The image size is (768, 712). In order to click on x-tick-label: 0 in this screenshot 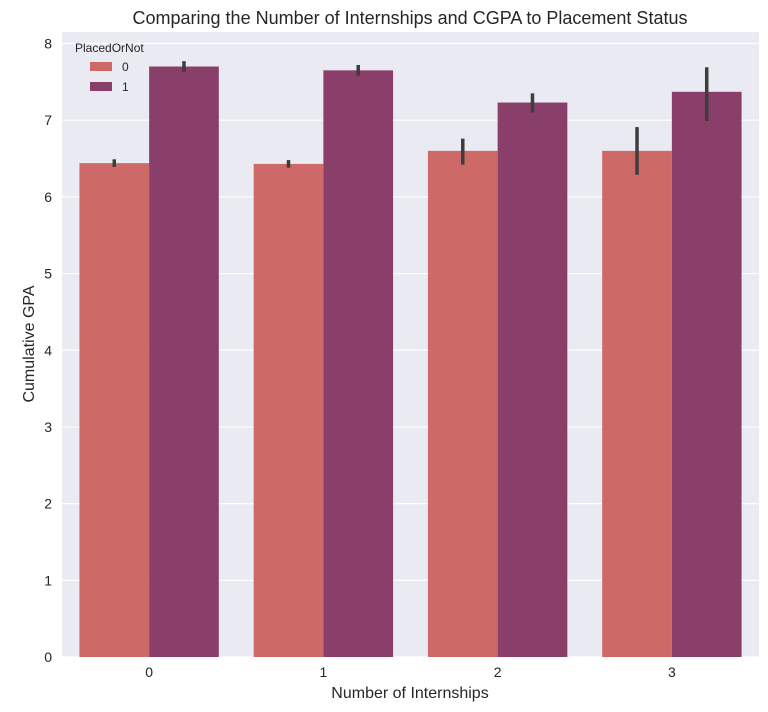, I will do `click(149, 672)`.